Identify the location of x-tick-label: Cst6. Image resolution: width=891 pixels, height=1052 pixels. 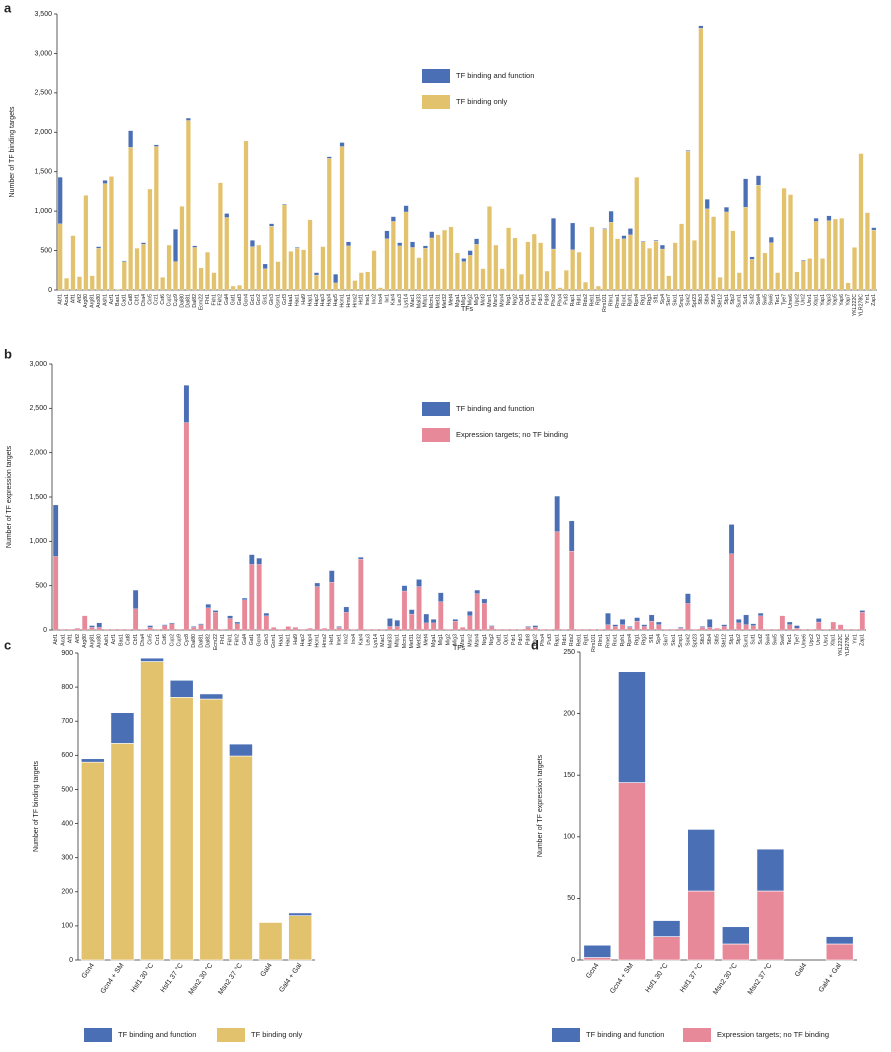
(163, 299).